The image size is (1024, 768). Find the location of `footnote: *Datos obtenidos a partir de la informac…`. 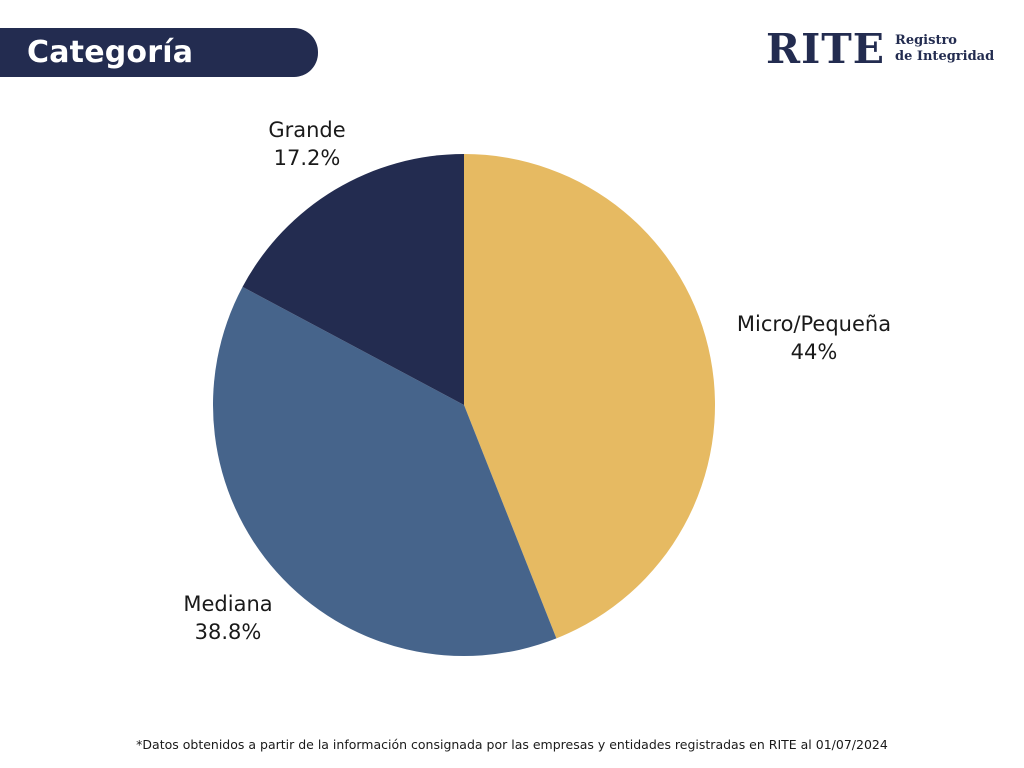

footnote: *Datos obtenidos a partir de la informac… is located at coordinates (512, 744).